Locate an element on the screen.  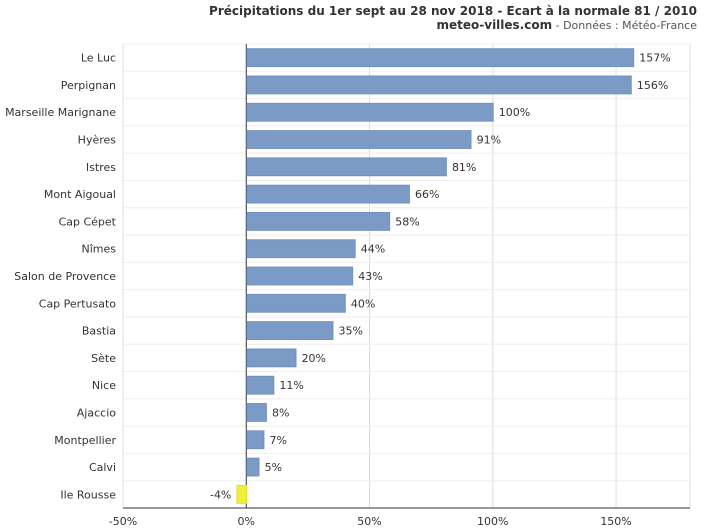
x-tick-label: 50% is located at coordinates (369, 521).